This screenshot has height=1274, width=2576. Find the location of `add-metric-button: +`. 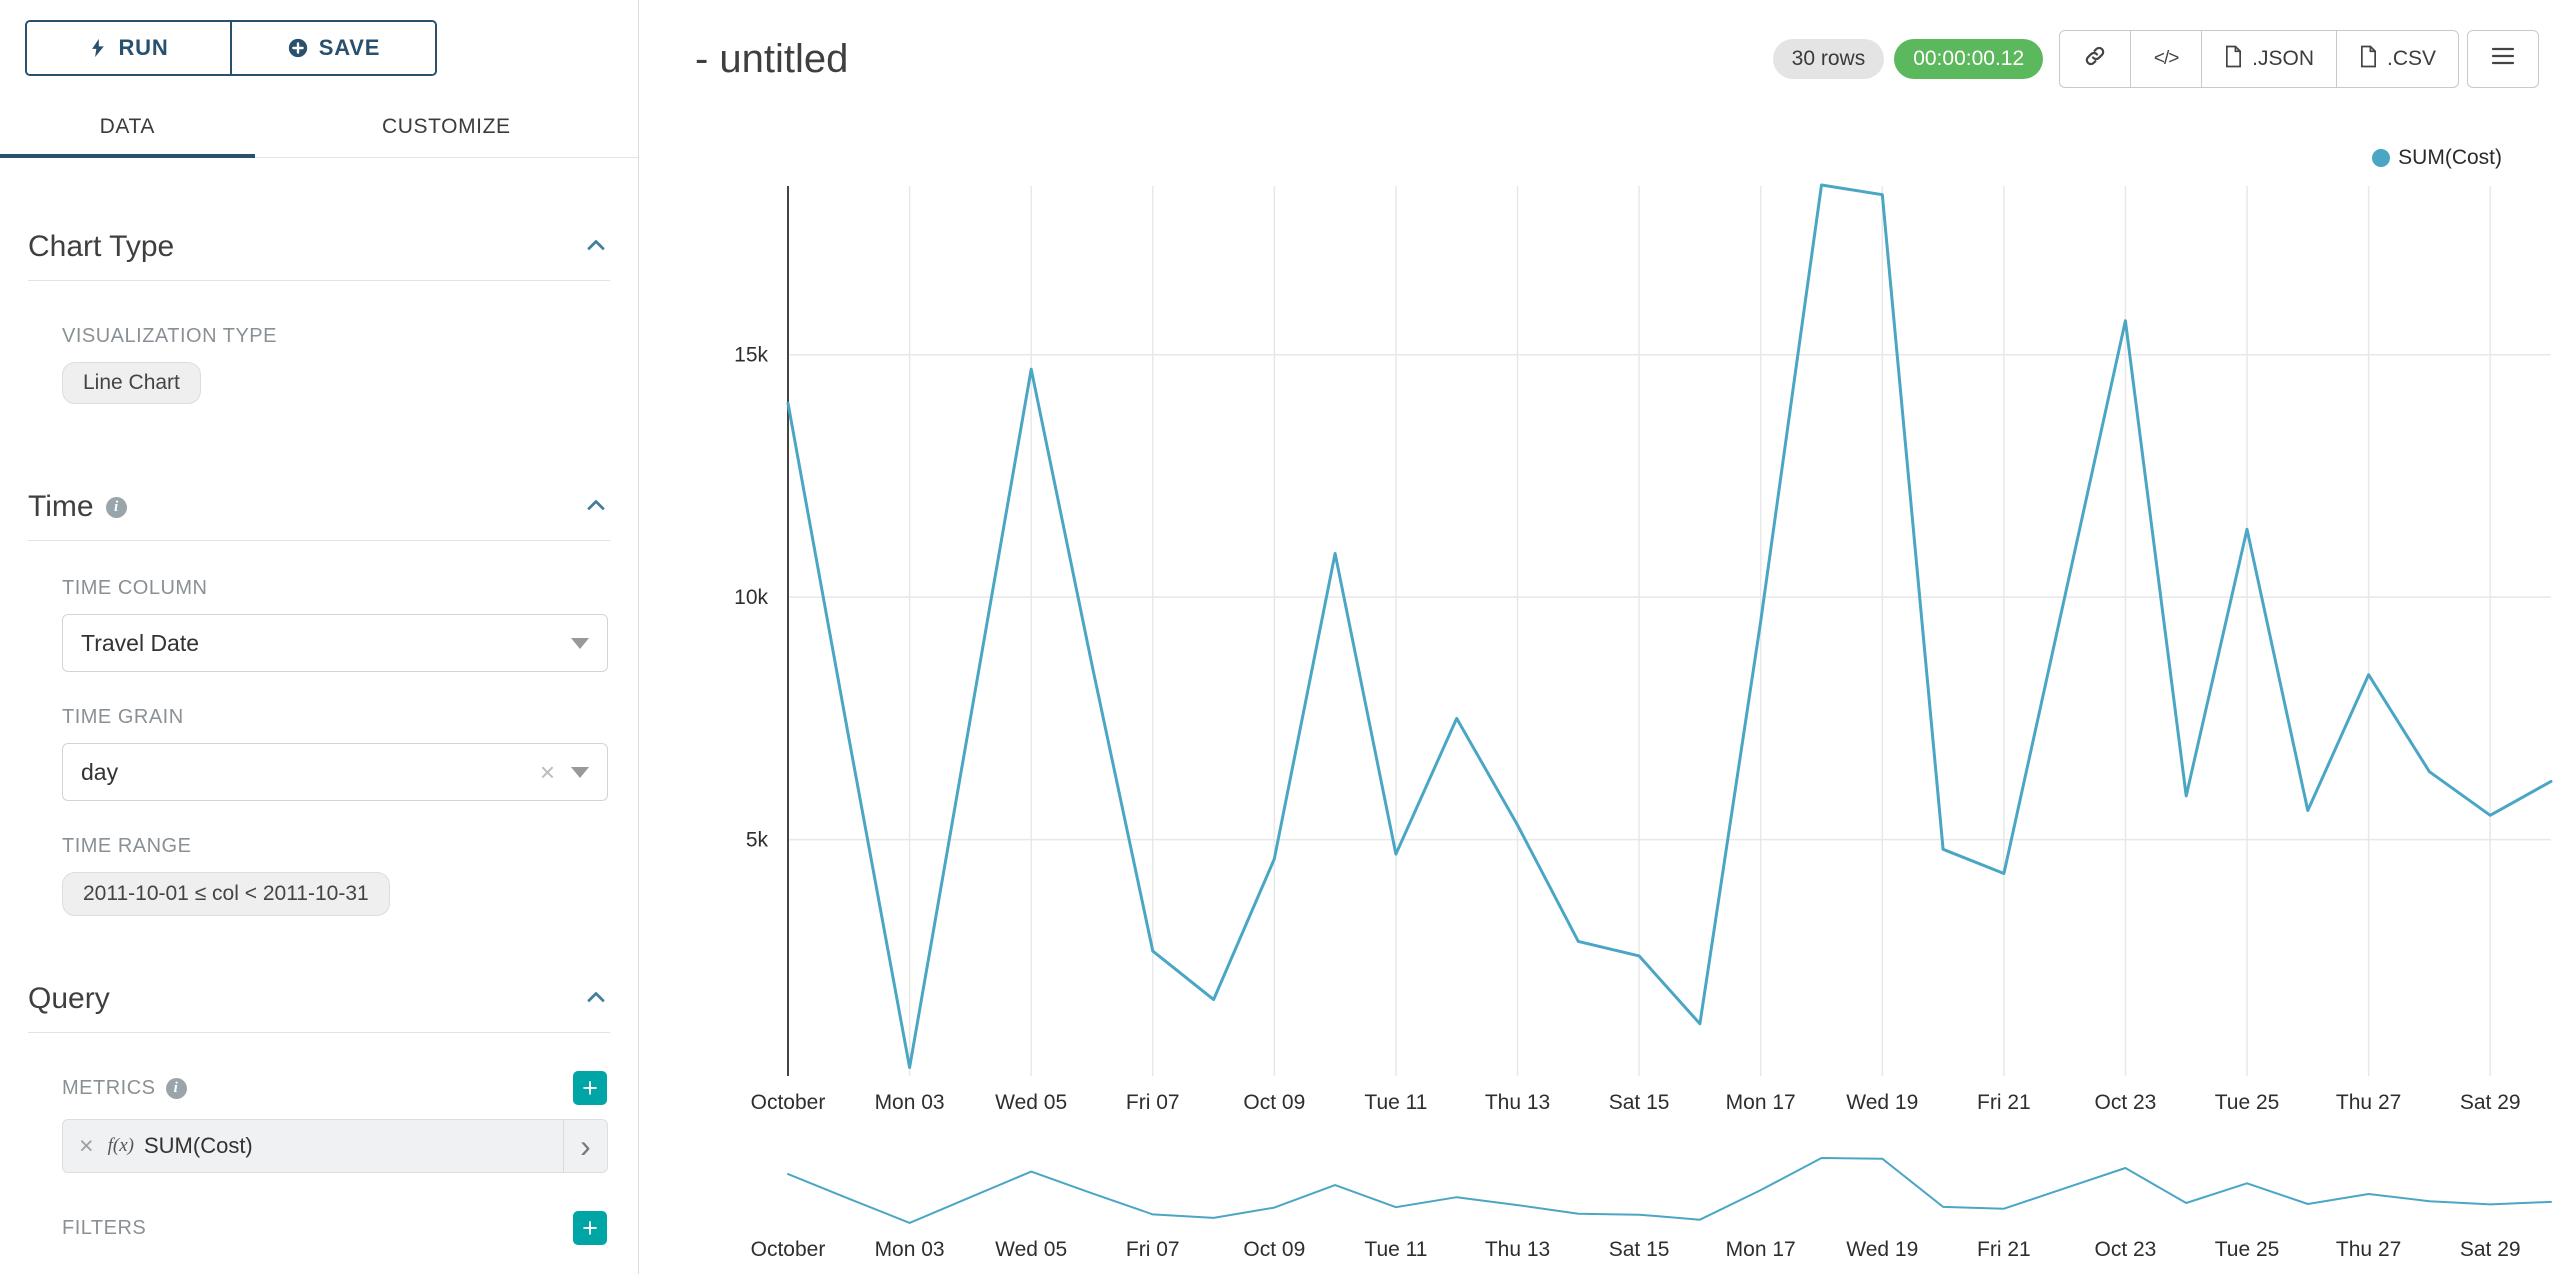

add-metric-button: + is located at coordinates (590, 1088).